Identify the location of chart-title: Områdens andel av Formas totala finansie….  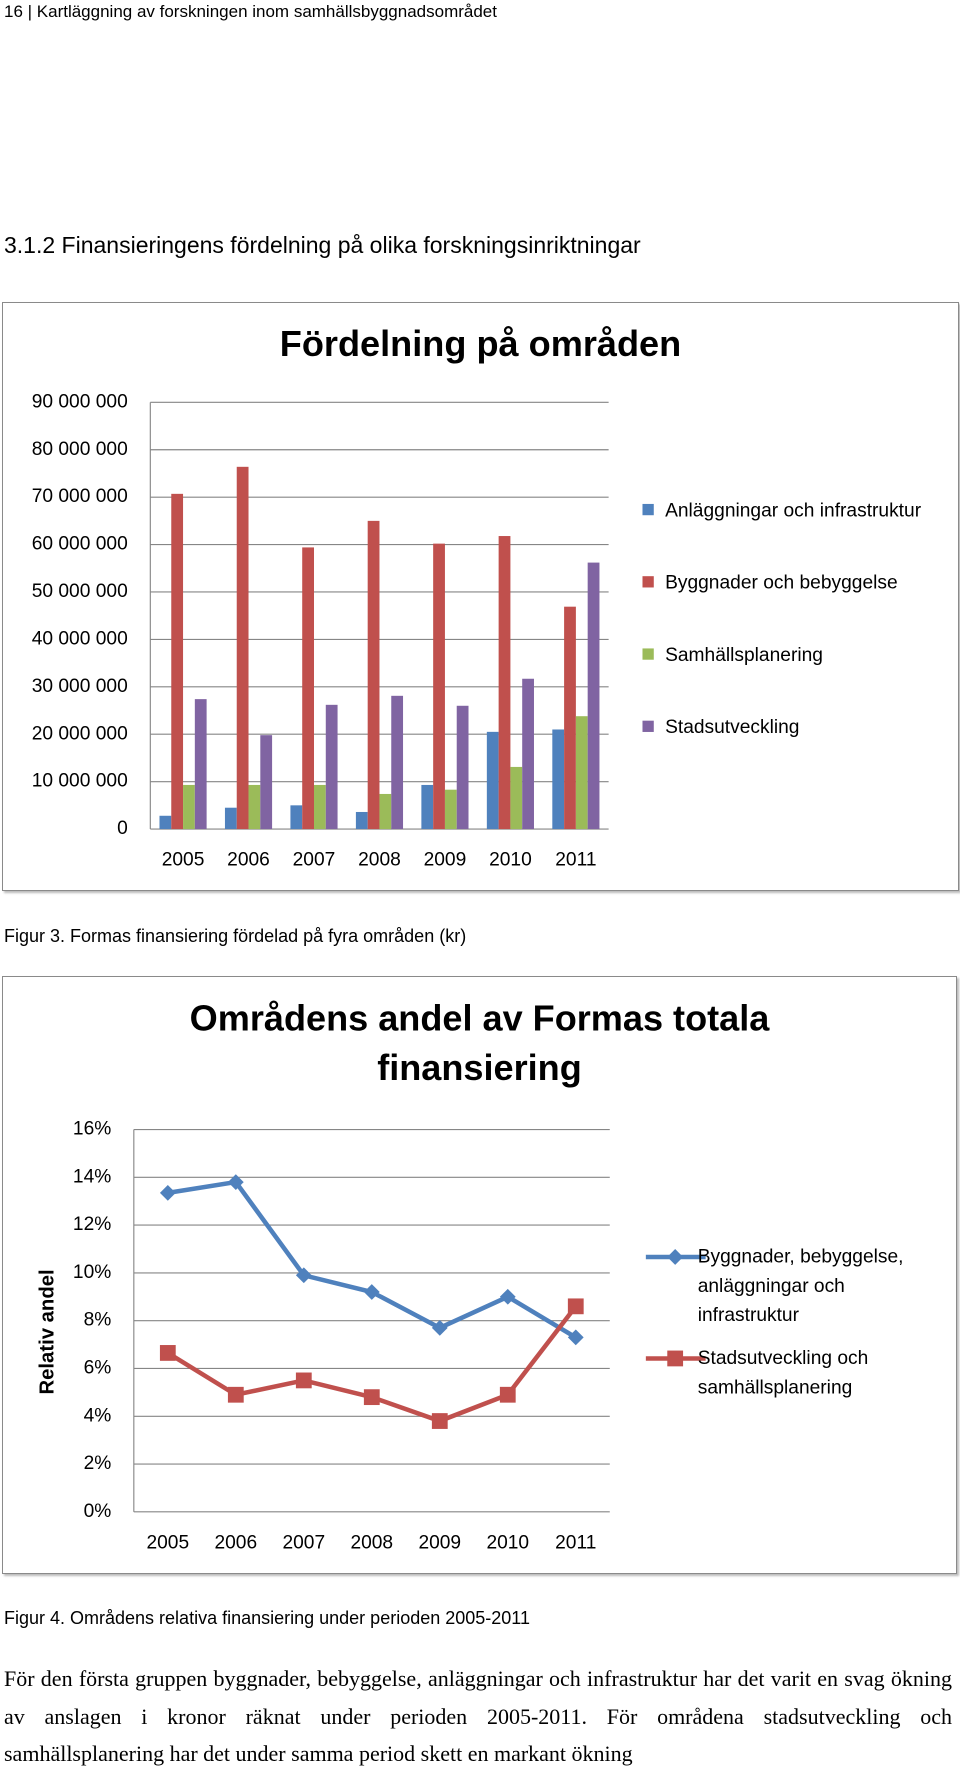
(479, 1042).